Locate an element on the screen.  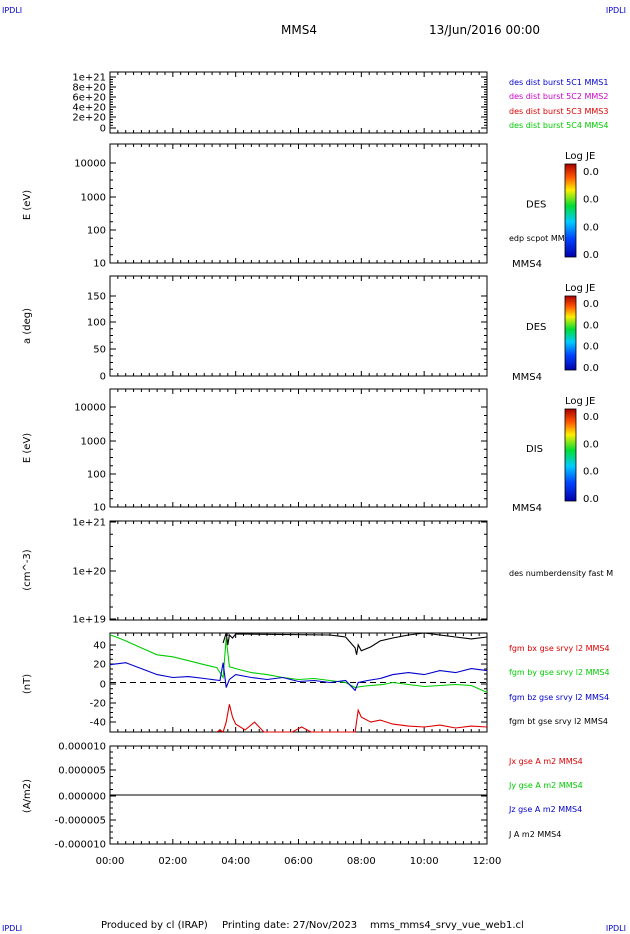
legend-entry: fgm bx gse srvy l2 MMS4 is located at coordinates (559, 648).